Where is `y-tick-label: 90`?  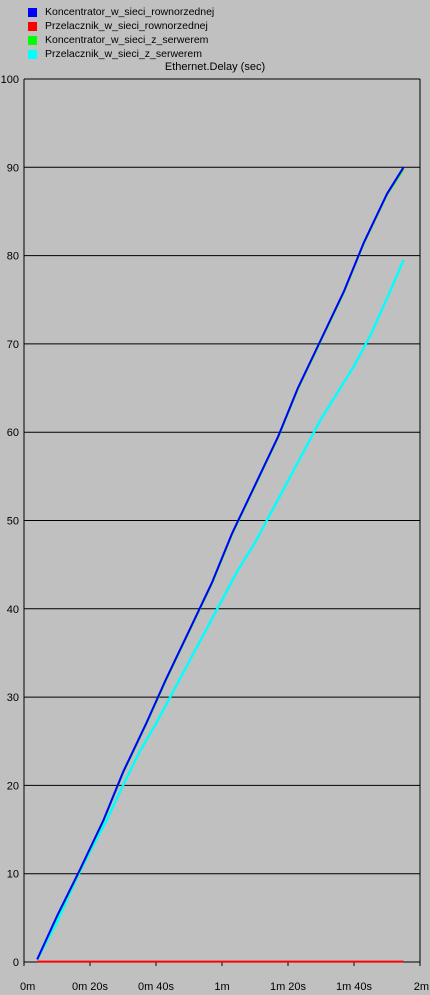 y-tick-label: 90 is located at coordinates (13, 168).